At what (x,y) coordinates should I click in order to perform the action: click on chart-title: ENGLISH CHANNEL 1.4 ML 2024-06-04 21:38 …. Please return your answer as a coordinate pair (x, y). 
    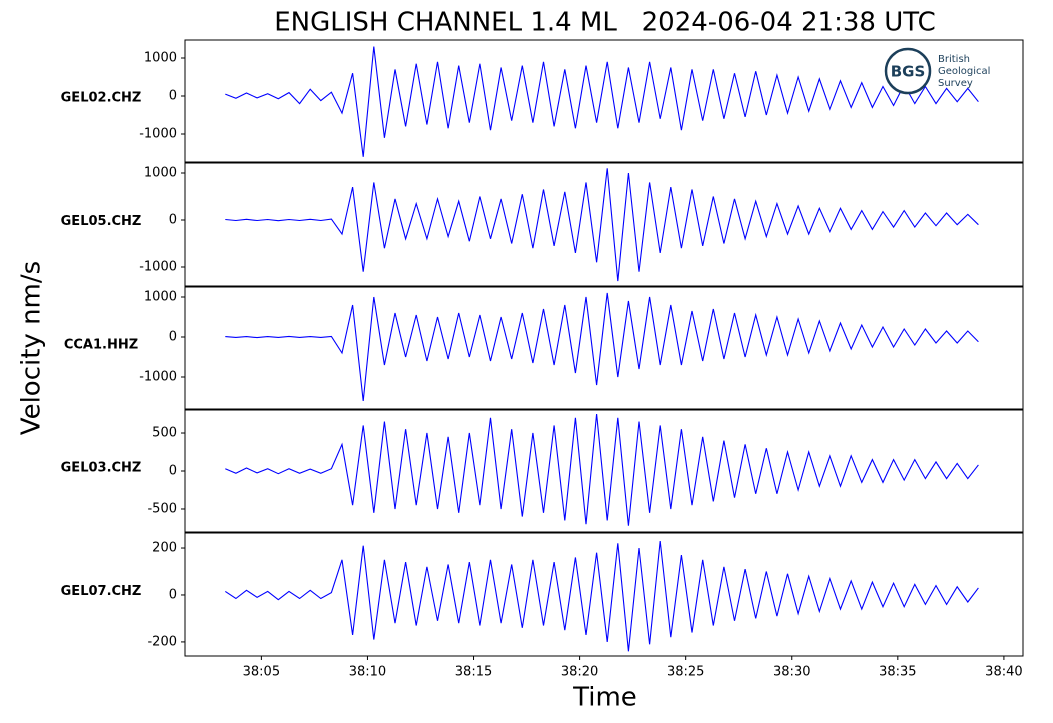
    Looking at the image, I should click on (605, 23).